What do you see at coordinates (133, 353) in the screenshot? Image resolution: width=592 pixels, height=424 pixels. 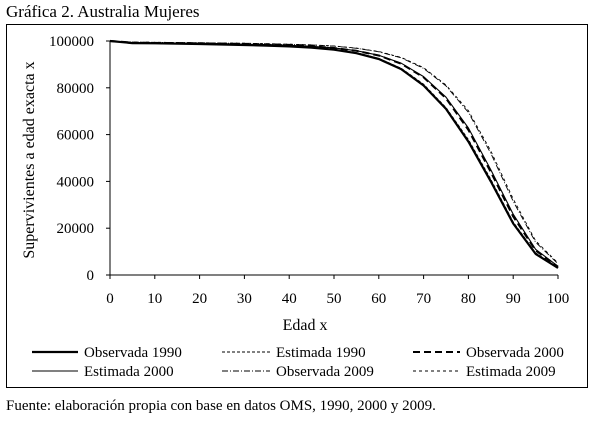 I see `legend-label-1: Observada 1990` at bounding box center [133, 353].